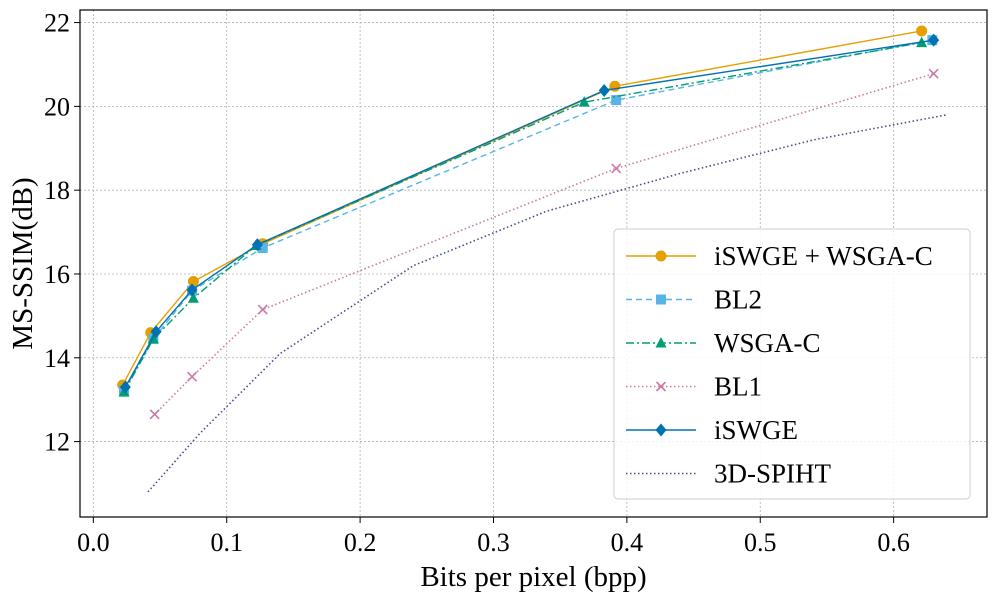 This screenshot has height=597, width=997. Describe the element at coordinates (57, 106) in the screenshot. I see `y-tick-label: 20` at that location.